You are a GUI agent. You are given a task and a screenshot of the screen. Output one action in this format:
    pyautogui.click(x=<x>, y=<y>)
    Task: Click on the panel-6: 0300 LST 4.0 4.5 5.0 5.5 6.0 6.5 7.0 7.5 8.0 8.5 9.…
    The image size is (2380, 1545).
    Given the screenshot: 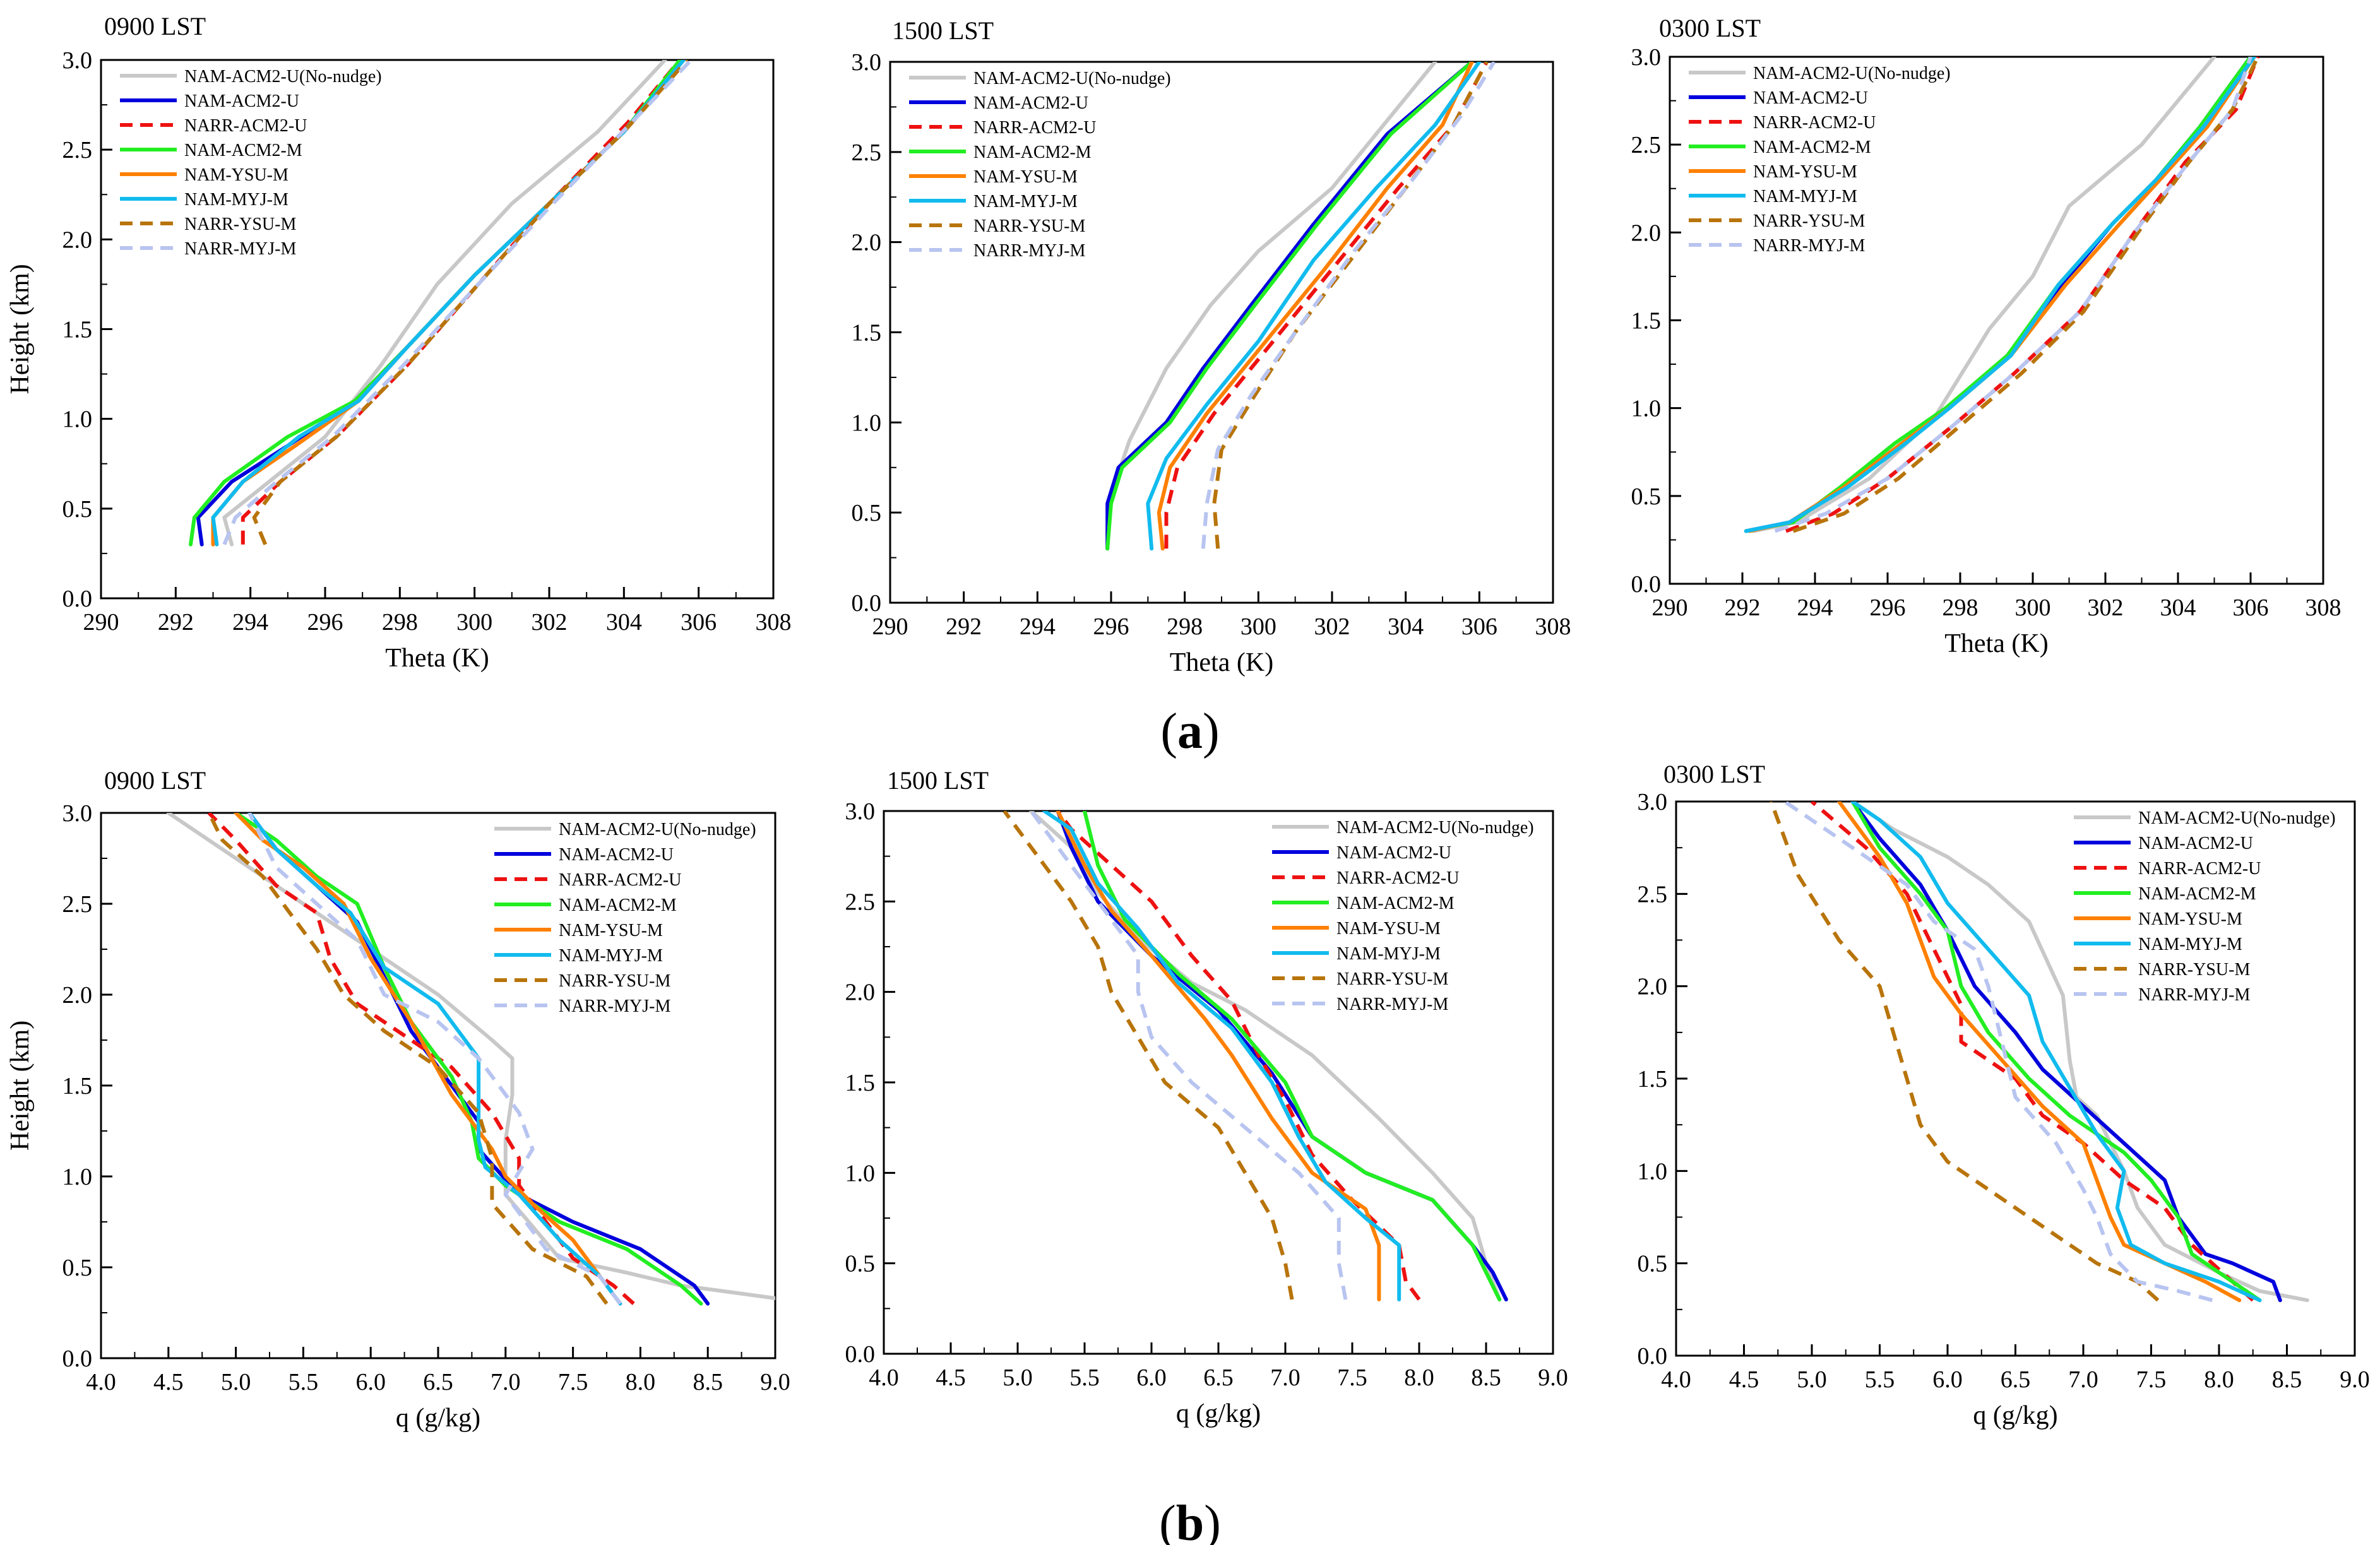 What is the action you would take?
    pyautogui.click(x=2004, y=1095)
    